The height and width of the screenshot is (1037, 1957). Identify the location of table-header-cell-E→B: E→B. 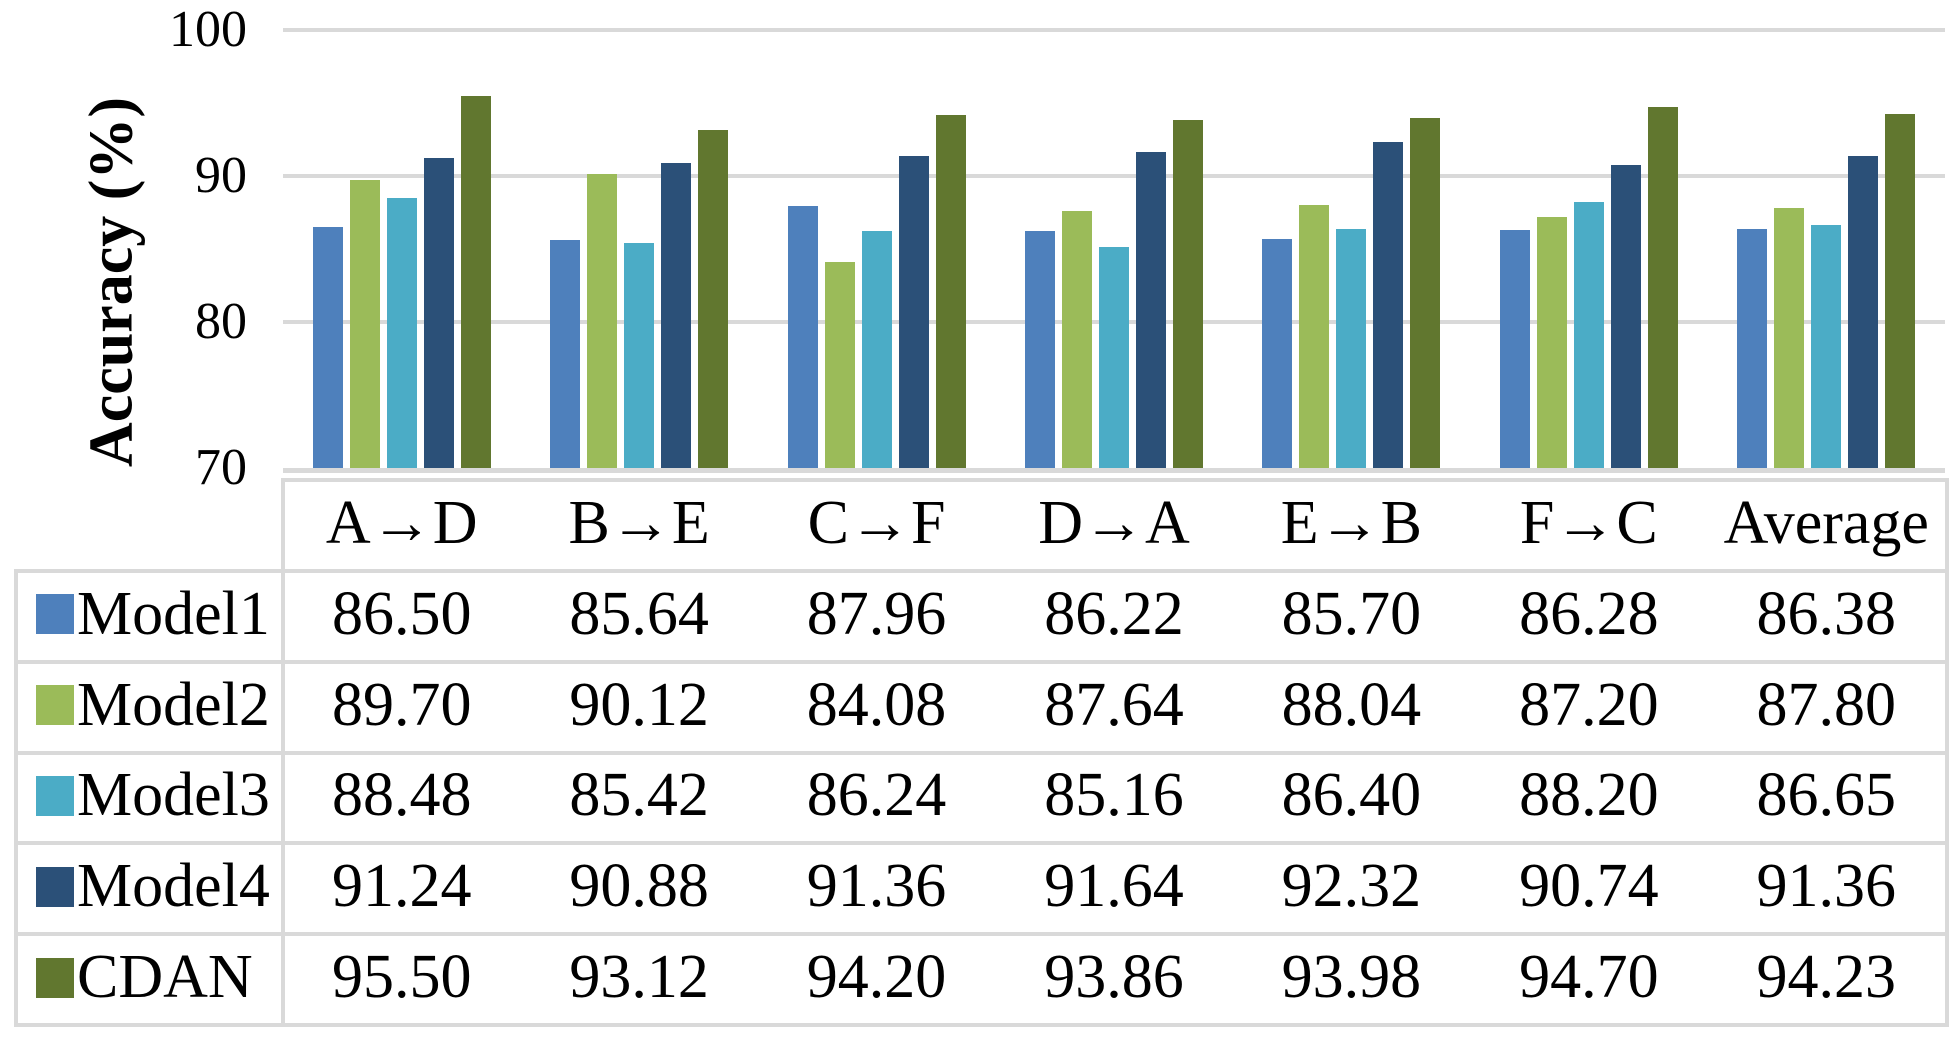
(1351, 522).